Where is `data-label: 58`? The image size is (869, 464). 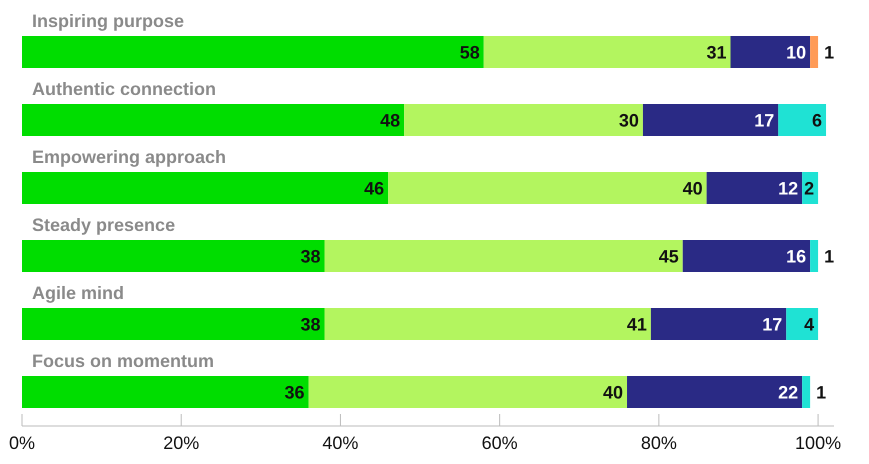 data-label: 58 is located at coordinates (470, 52).